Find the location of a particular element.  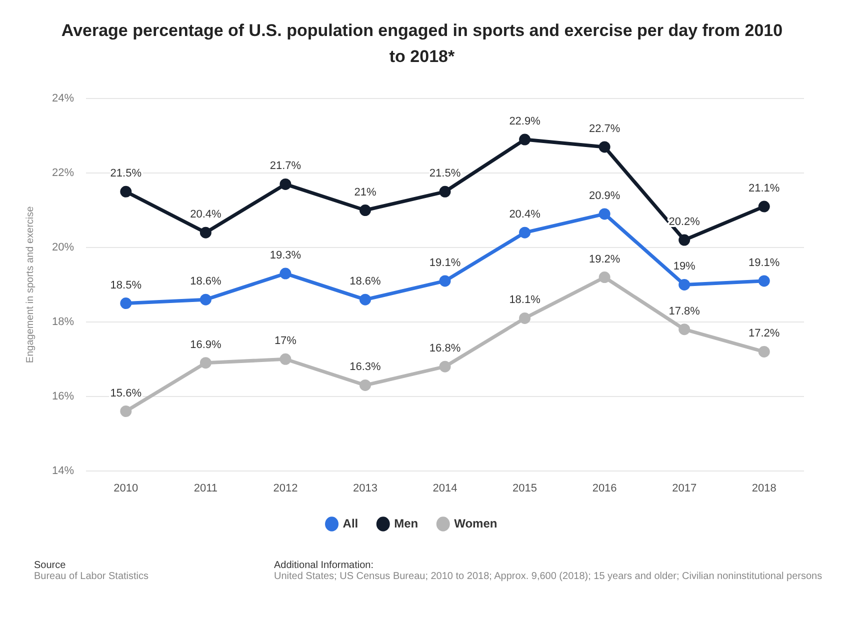

data-label: 17.8% is located at coordinates (684, 311).